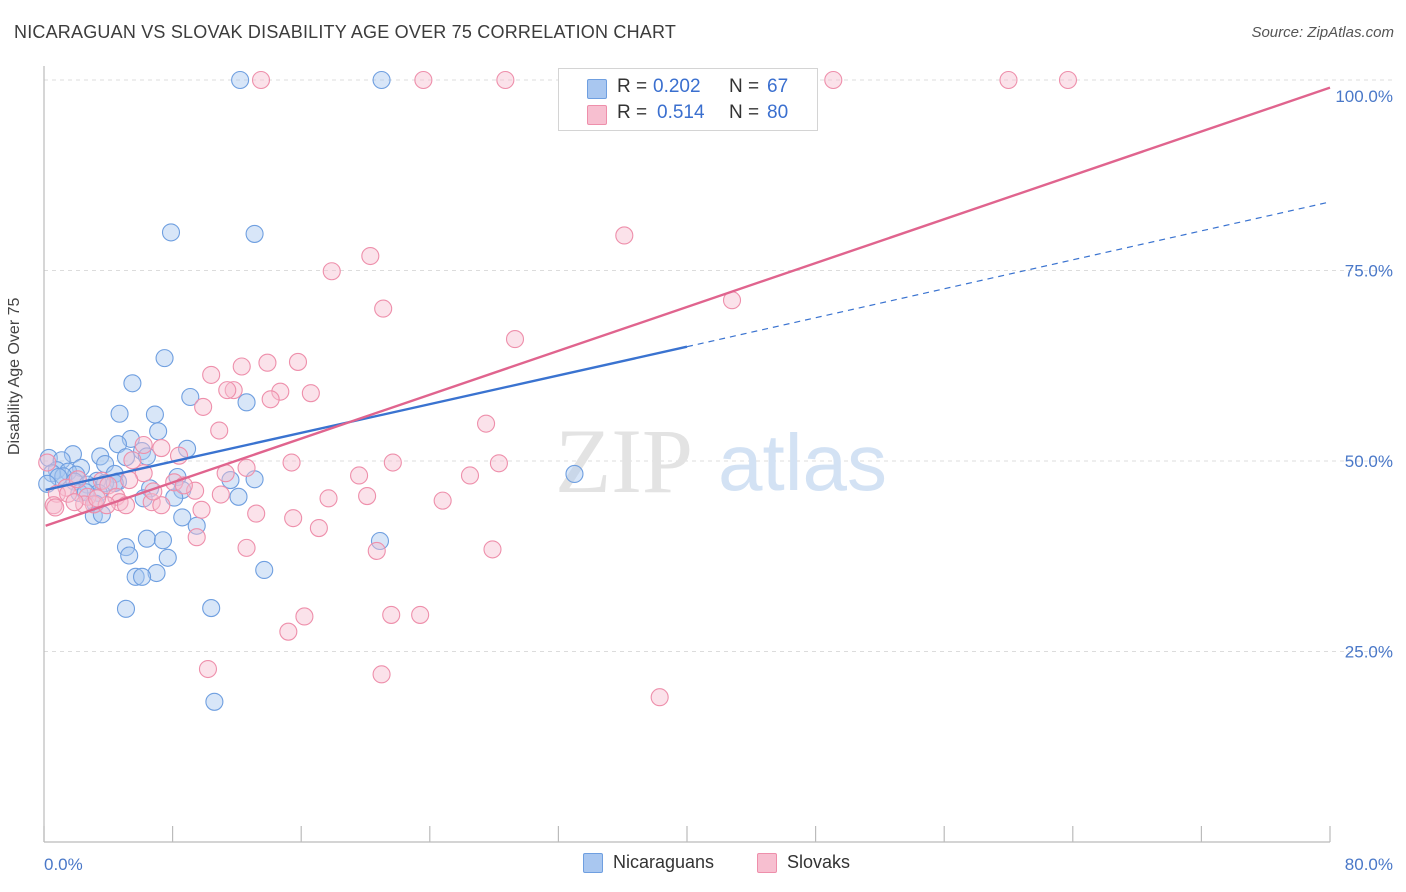 This screenshot has width=1406, height=892. Describe the element at coordinates (778, 86) in the screenshot. I see `legend-n-value: 67` at that location.